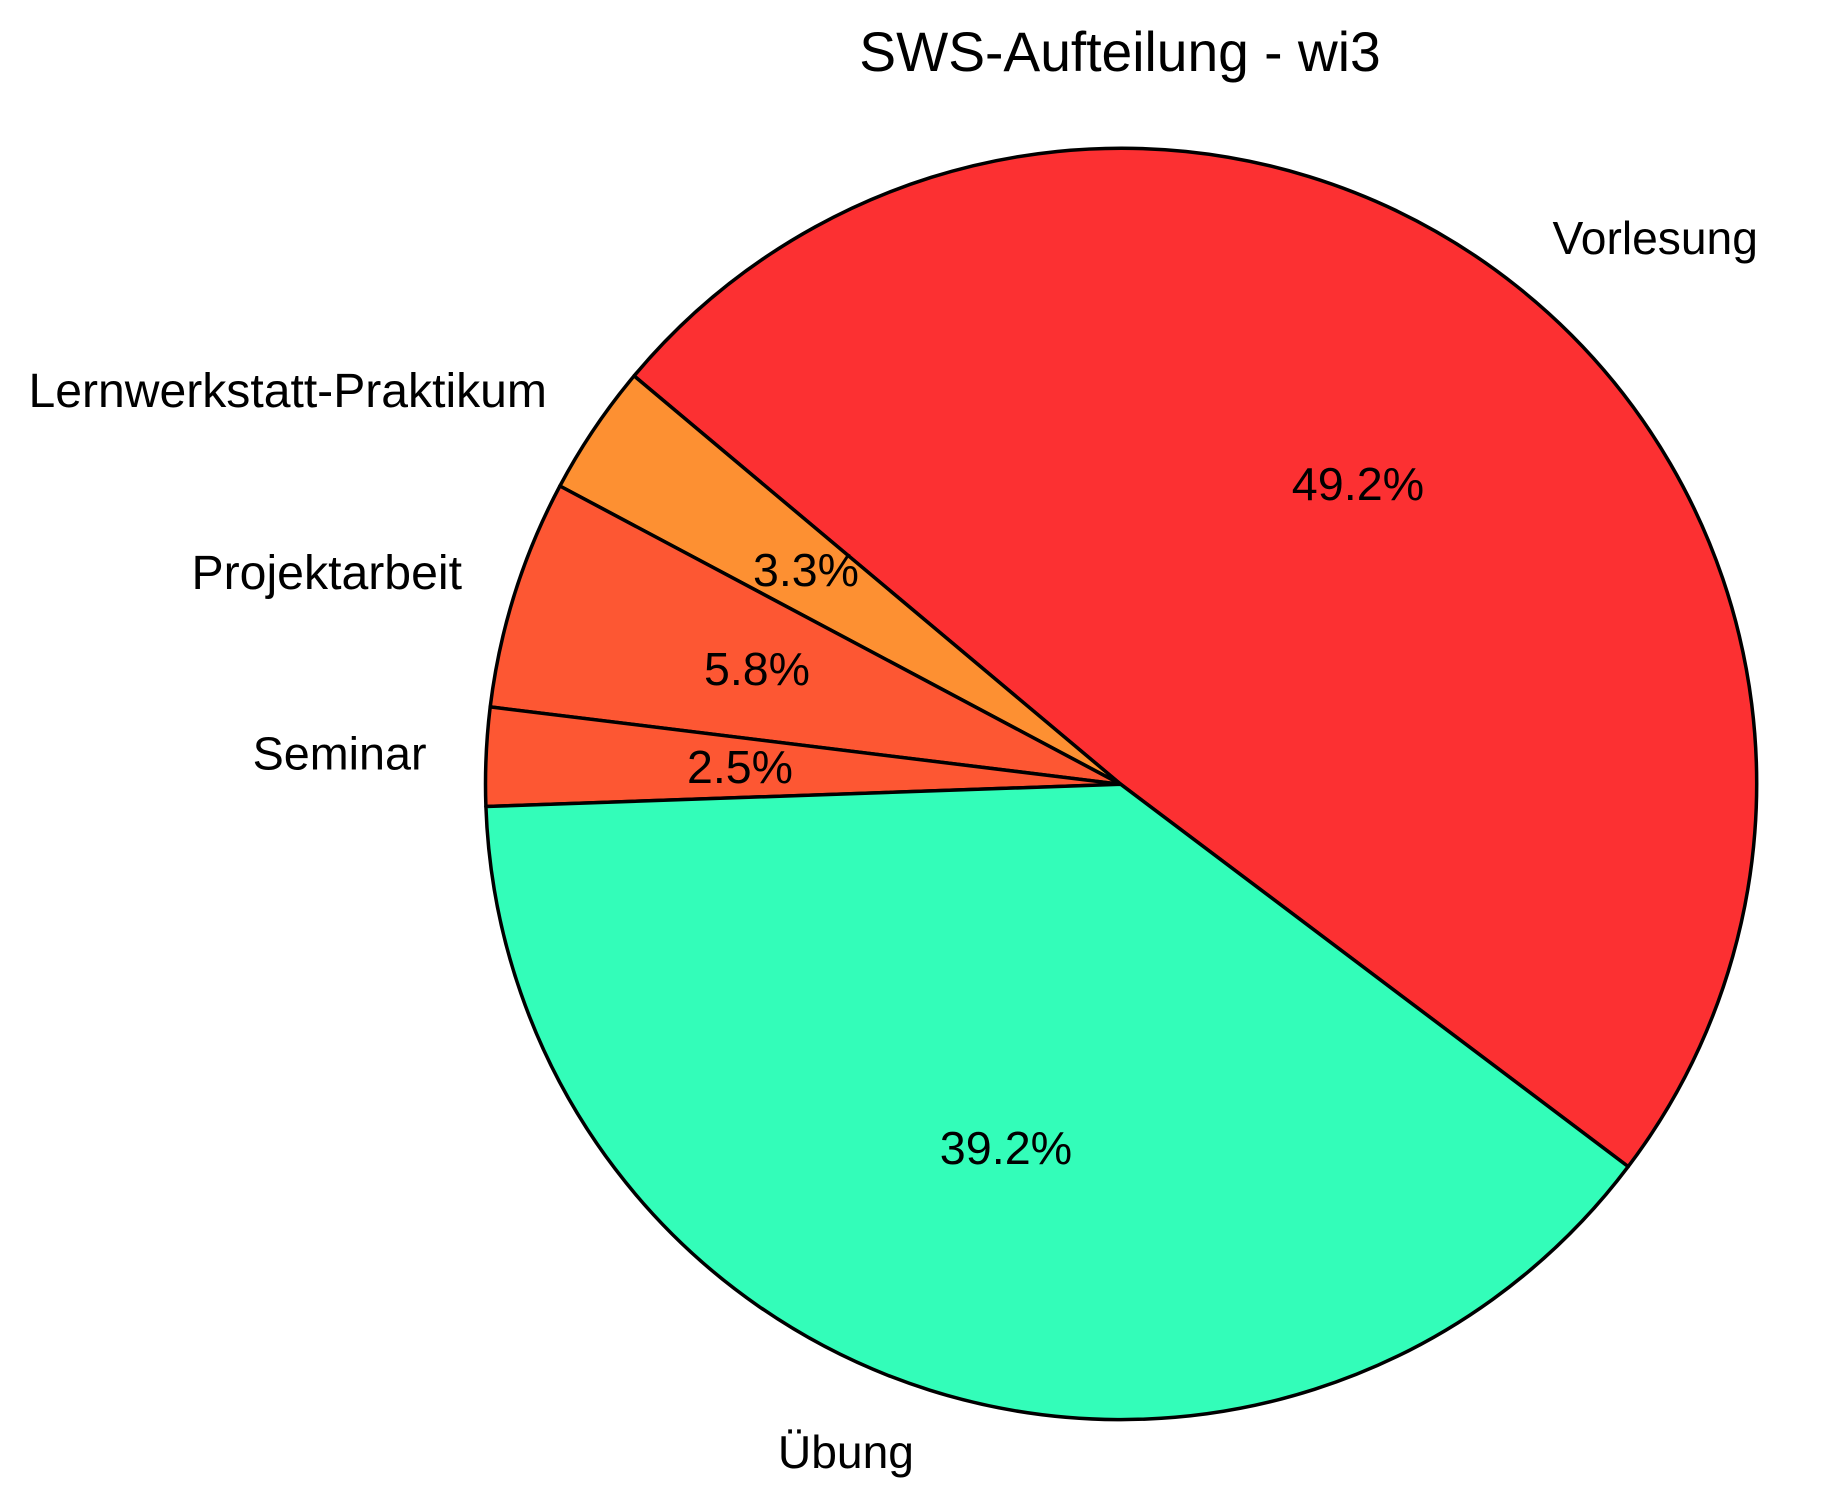  Describe the element at coordinates (1006, 1148) in the screenshot. I see `svg-text: 39.2%` at that location.